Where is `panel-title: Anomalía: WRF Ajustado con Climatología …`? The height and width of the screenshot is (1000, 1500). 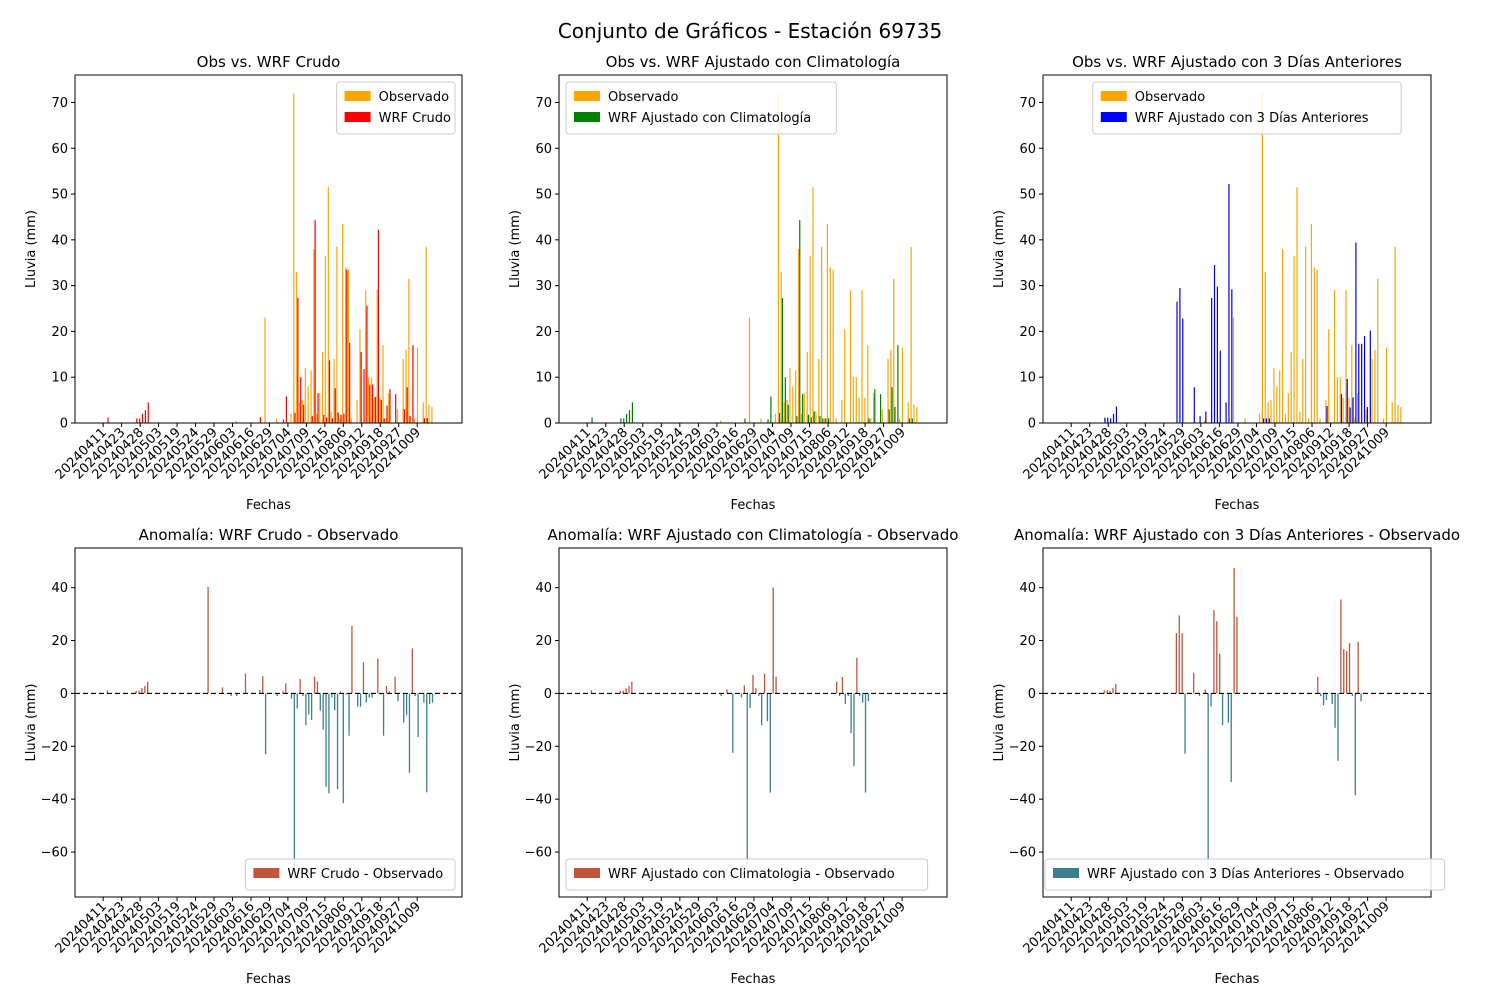 panel-title: Anomalía: WRF Ajustado con Climatología … is located at coordinates (753, 535).